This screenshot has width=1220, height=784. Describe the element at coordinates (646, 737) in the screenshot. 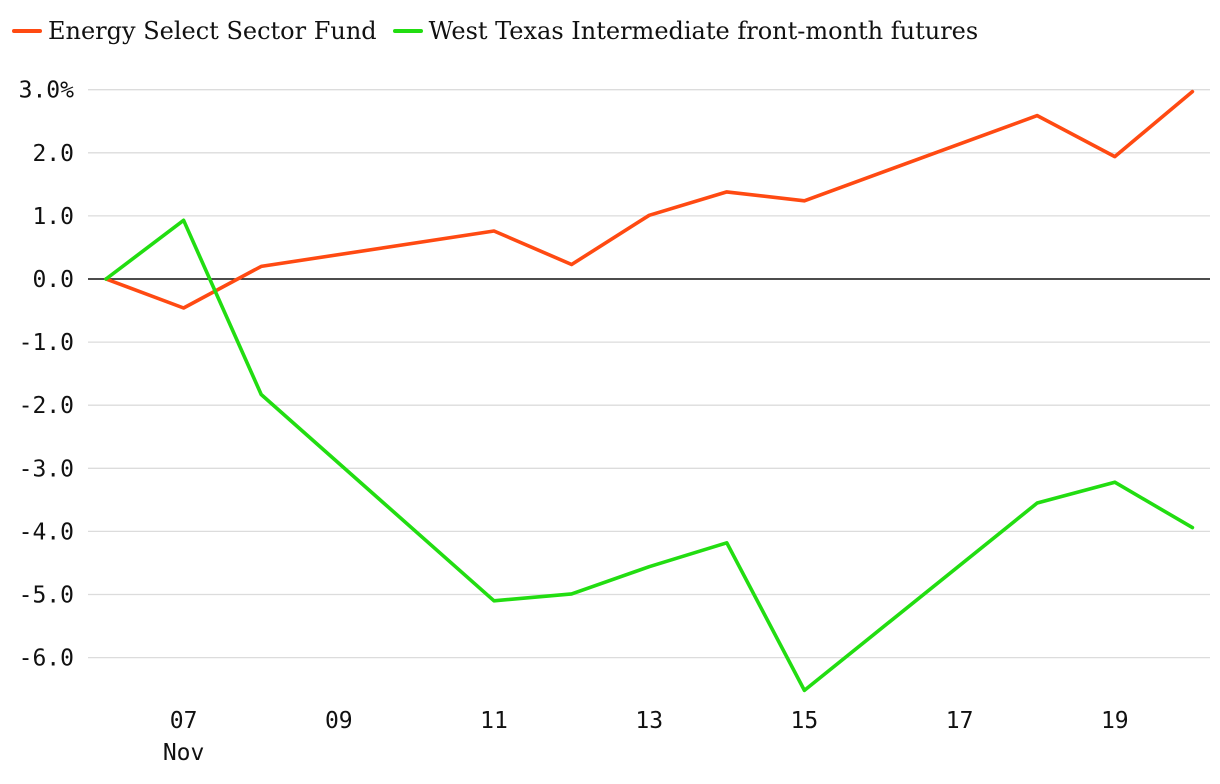

I see `x-axis-tick-labels: 07 Nov 09 11 13 15 17 19` at that location.